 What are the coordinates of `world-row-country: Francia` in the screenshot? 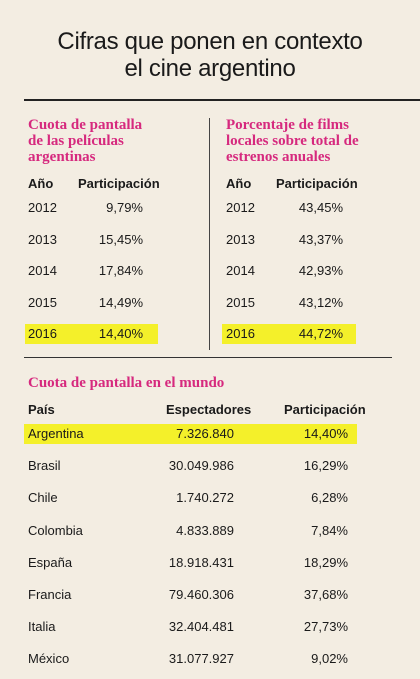 It's located at (50, 594).